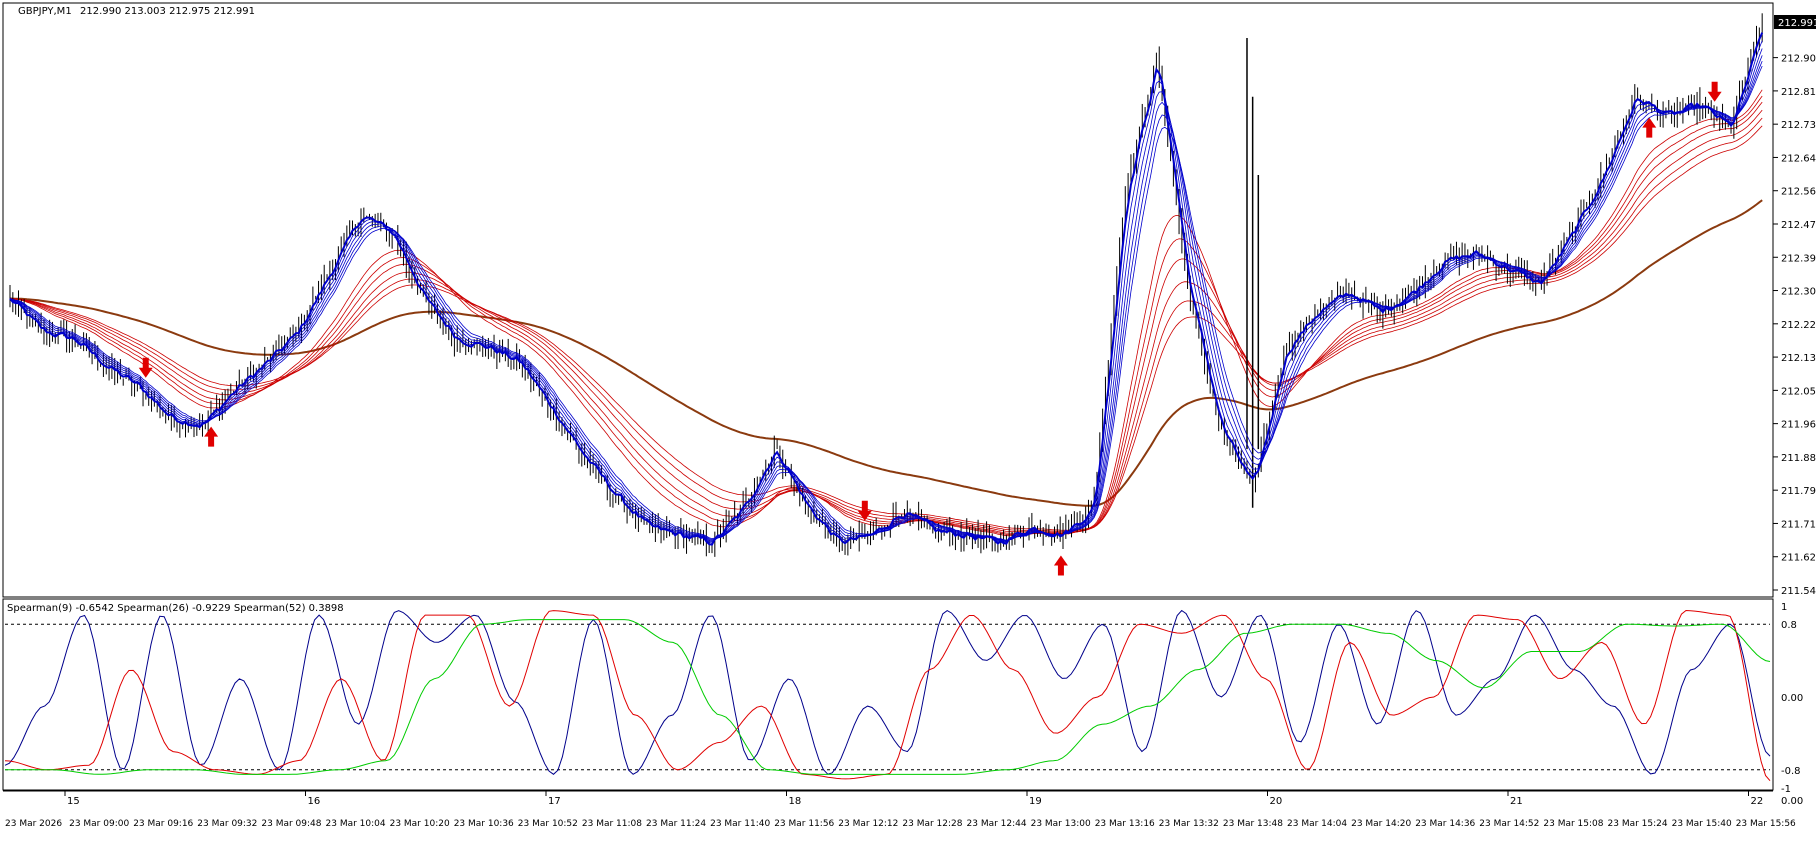 This screenshot has height=847, width=1816. Describe the element at coordinates (1445, 824) in the screenshot. I see `time-label: 23 Mar 14:36` at that location.